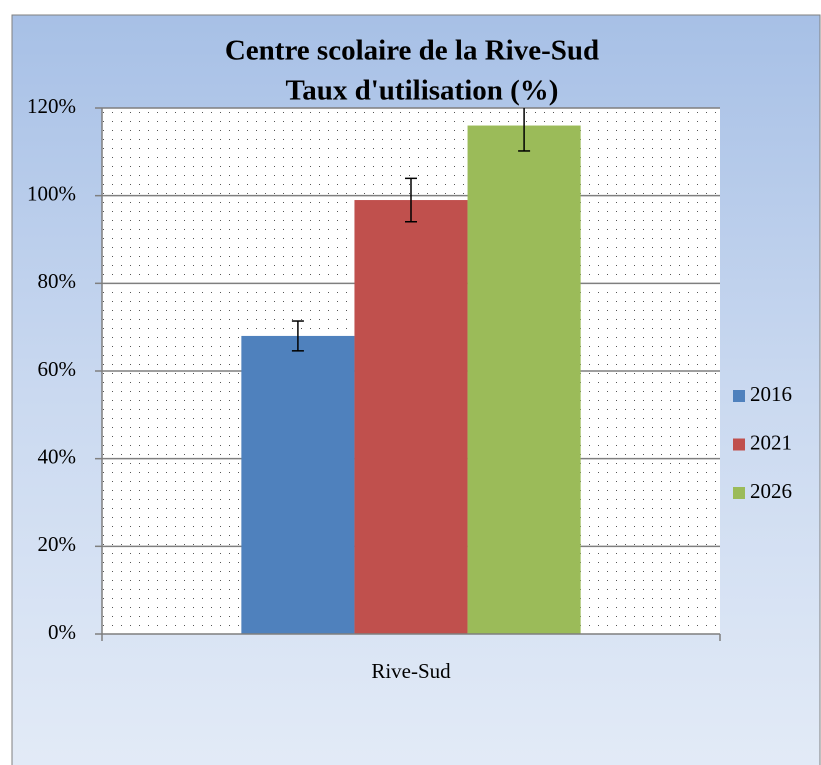 The image size is (821, 765). What do you see at coordinates (771, 442) in the screenshot?
I see `legend-label: 2021` at bounding box center [771, 442].